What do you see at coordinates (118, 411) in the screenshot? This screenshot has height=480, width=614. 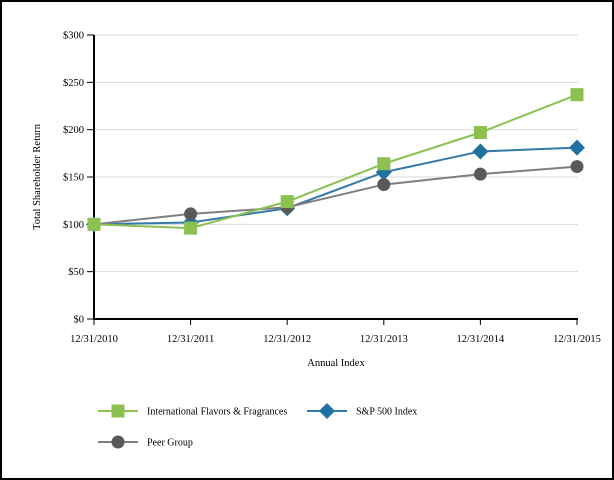 I see `legend-marker-iff-square-icon` at bounding box center [118, 411].